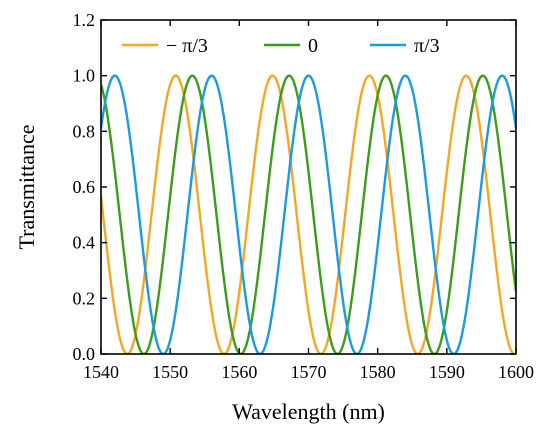 The width and height of the screenshot is (550, 441). Describe the element at coordinates (313, 46) in the screenshot. I see `legend-label-1: 0` at that location.